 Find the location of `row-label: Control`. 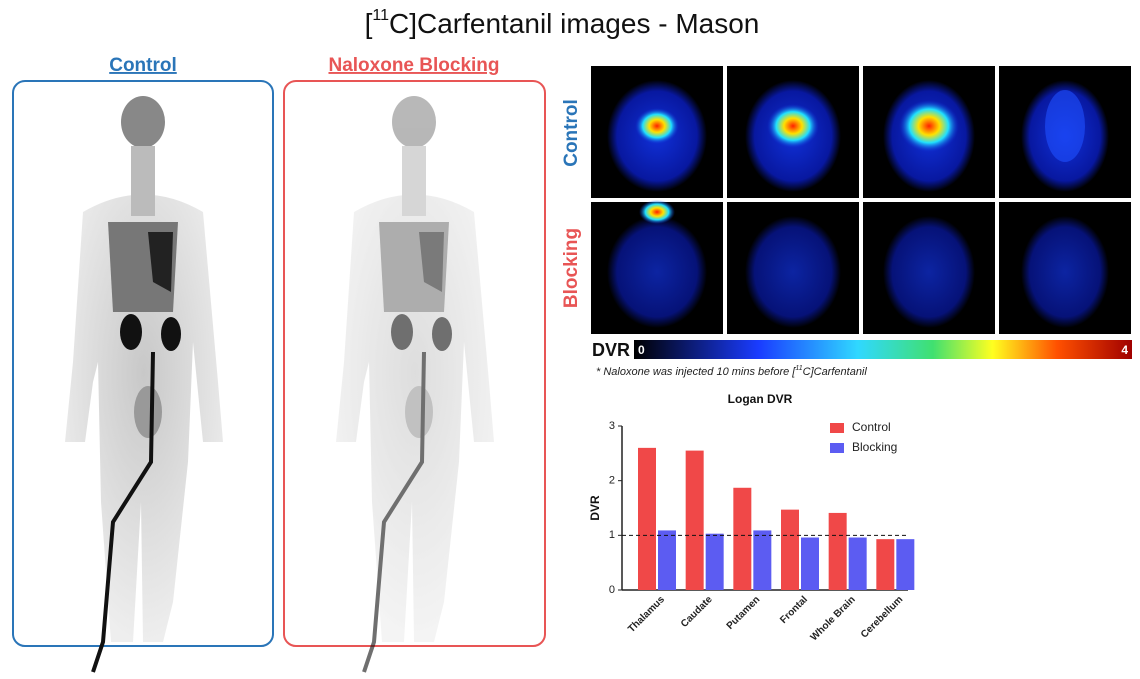

row-label: Control is located at coordinates (571, 133).